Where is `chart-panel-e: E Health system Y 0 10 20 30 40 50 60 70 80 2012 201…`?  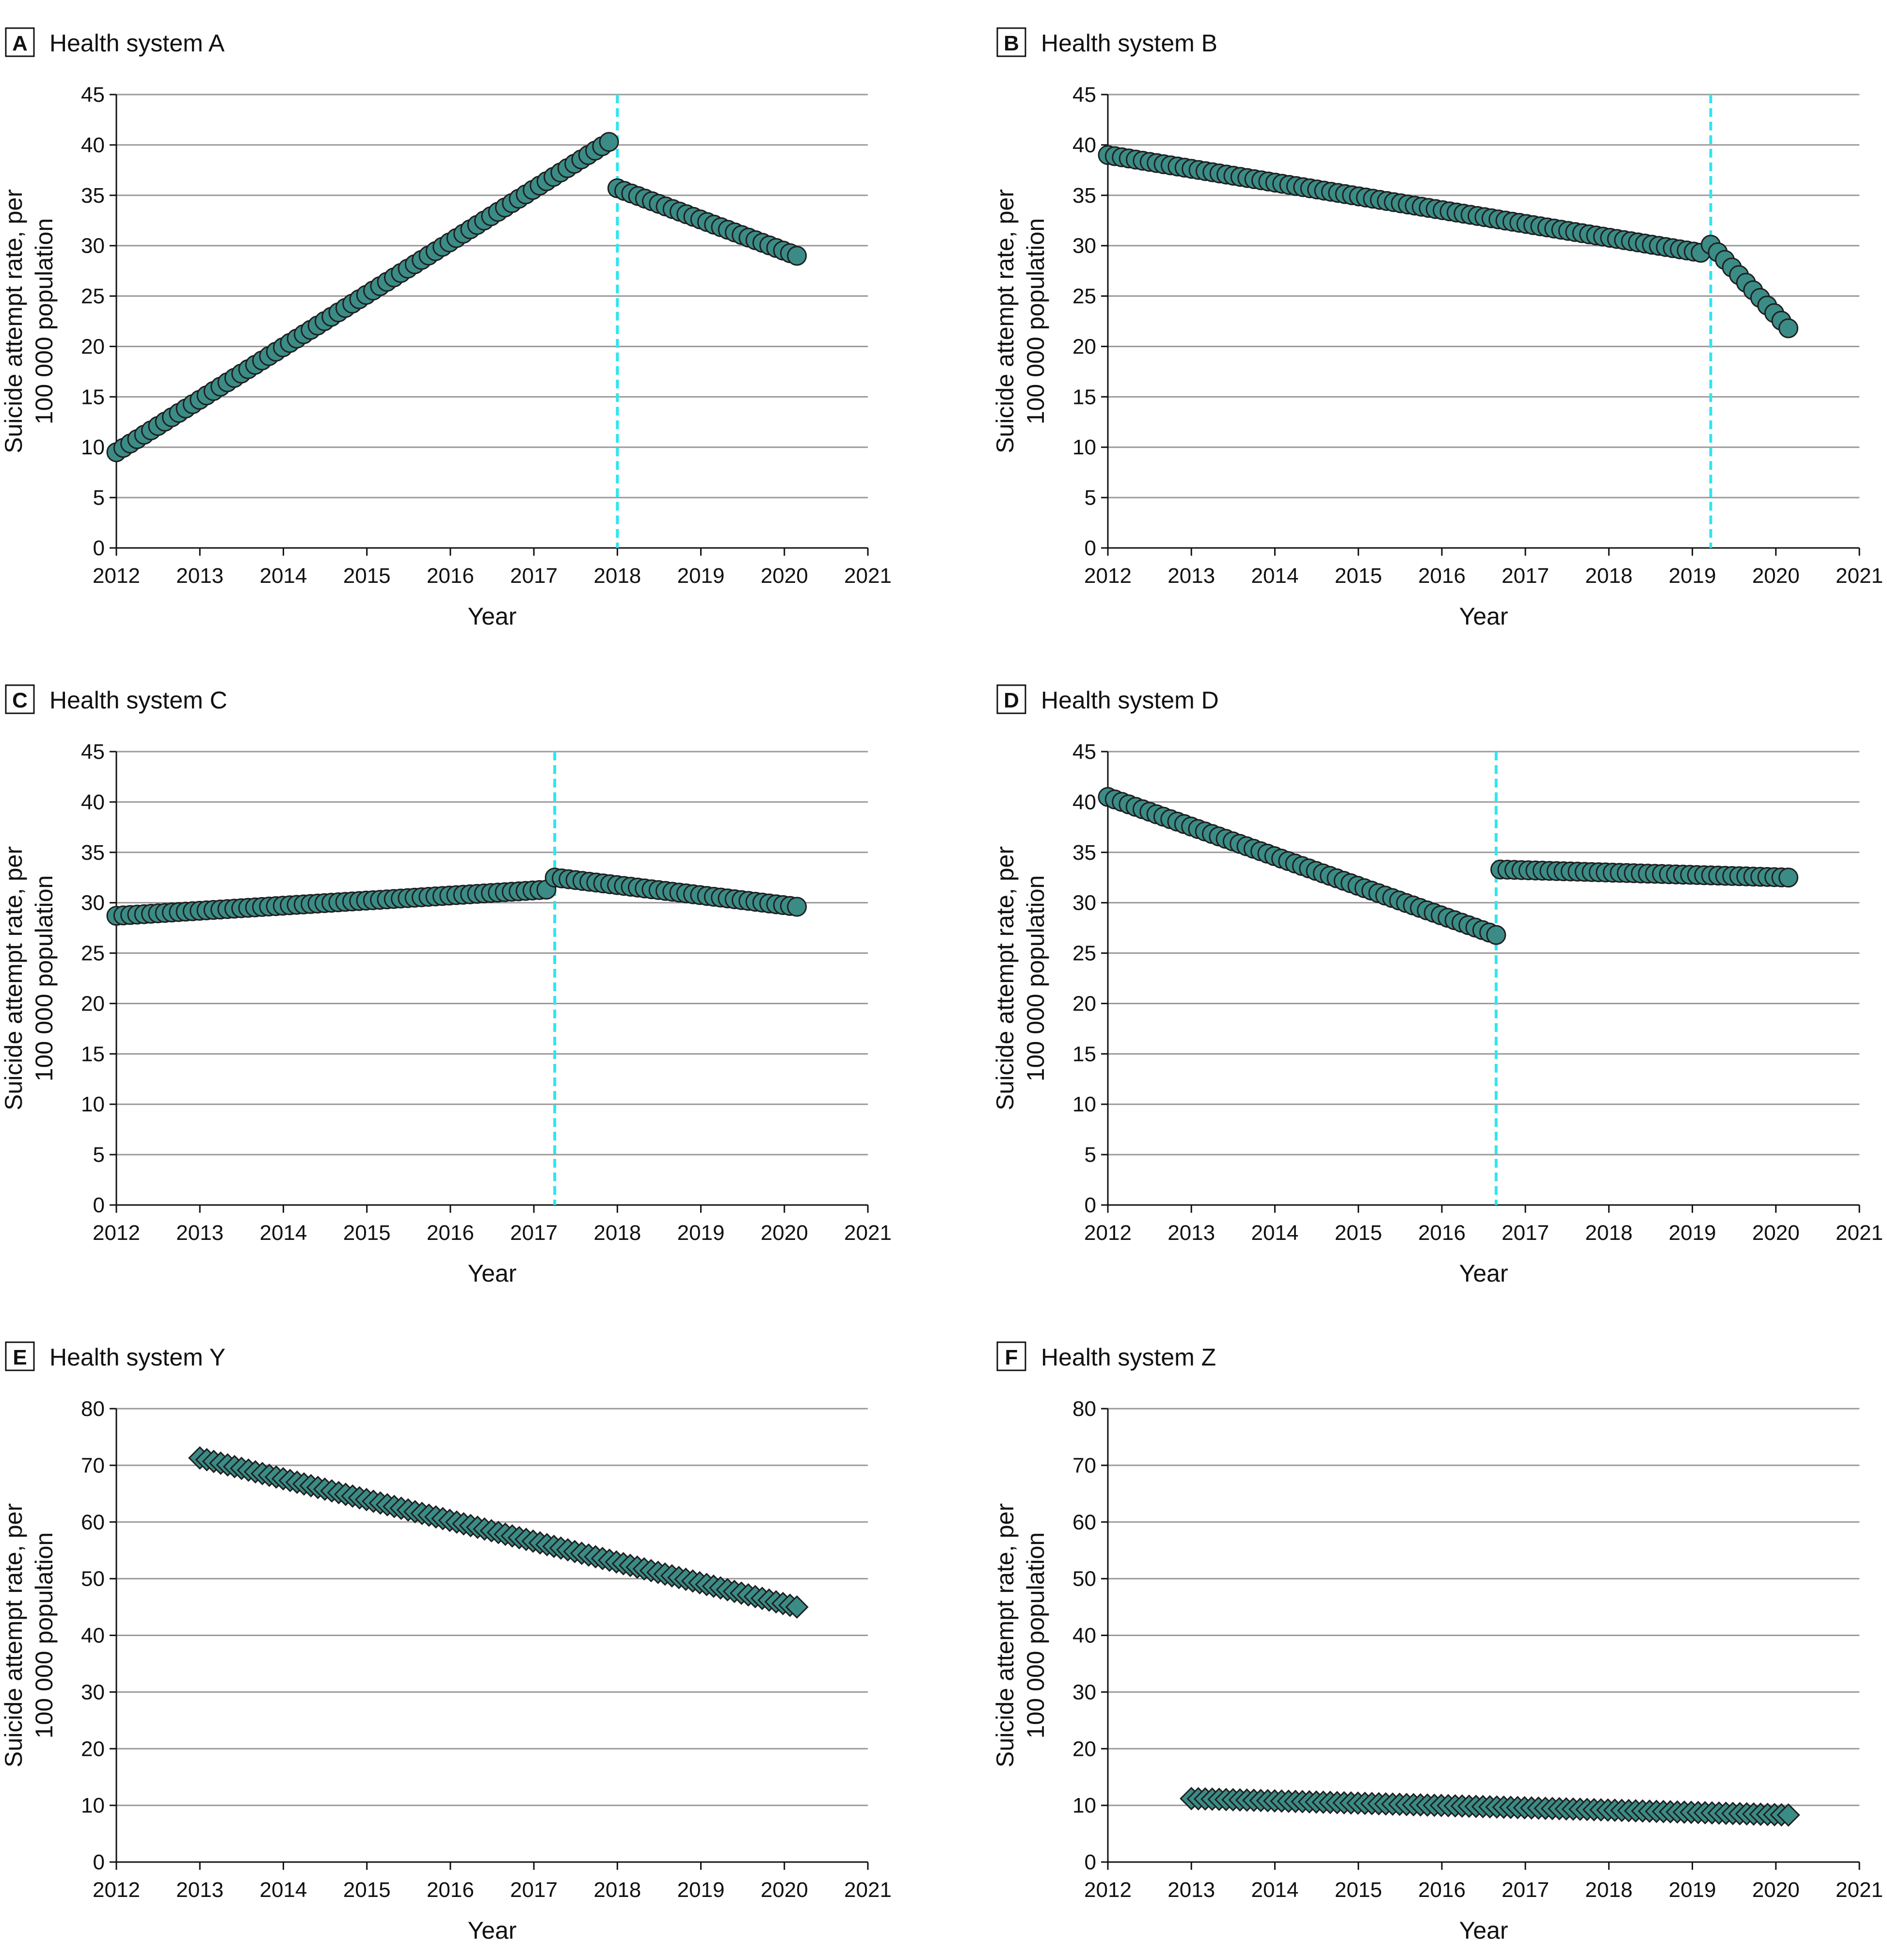
chart-panel-e: E Health system Y 0 10 20 30 40 50 60 70 80 2012 201… is located at coordinates (446, 1642).